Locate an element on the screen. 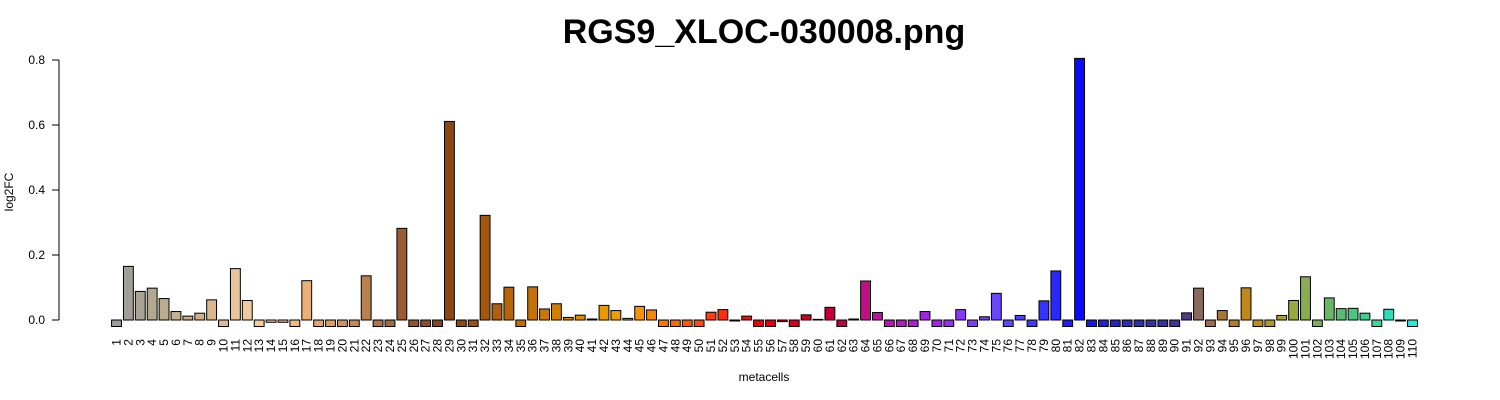  x-tick-label: 50 is located at coordinates (699, 346).